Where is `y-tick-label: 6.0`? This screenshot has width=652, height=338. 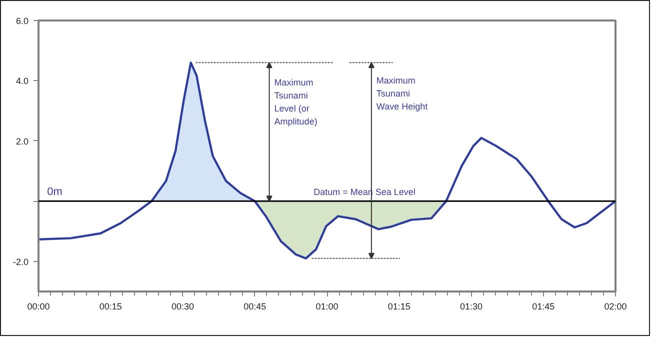
y-tick-label: 6.0 is located at coordinates (22, 21).